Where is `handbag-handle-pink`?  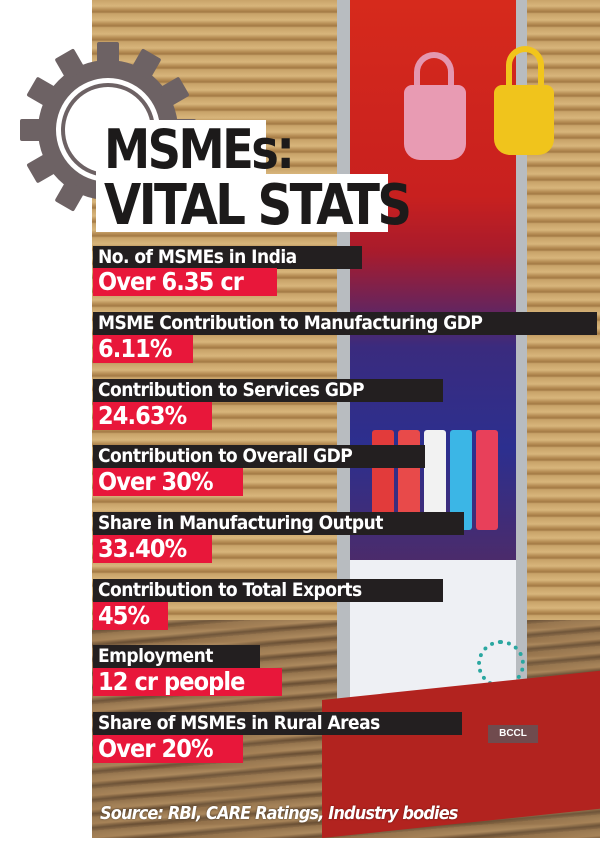 handbag-handle-pink is located at coordinates (434, 73).